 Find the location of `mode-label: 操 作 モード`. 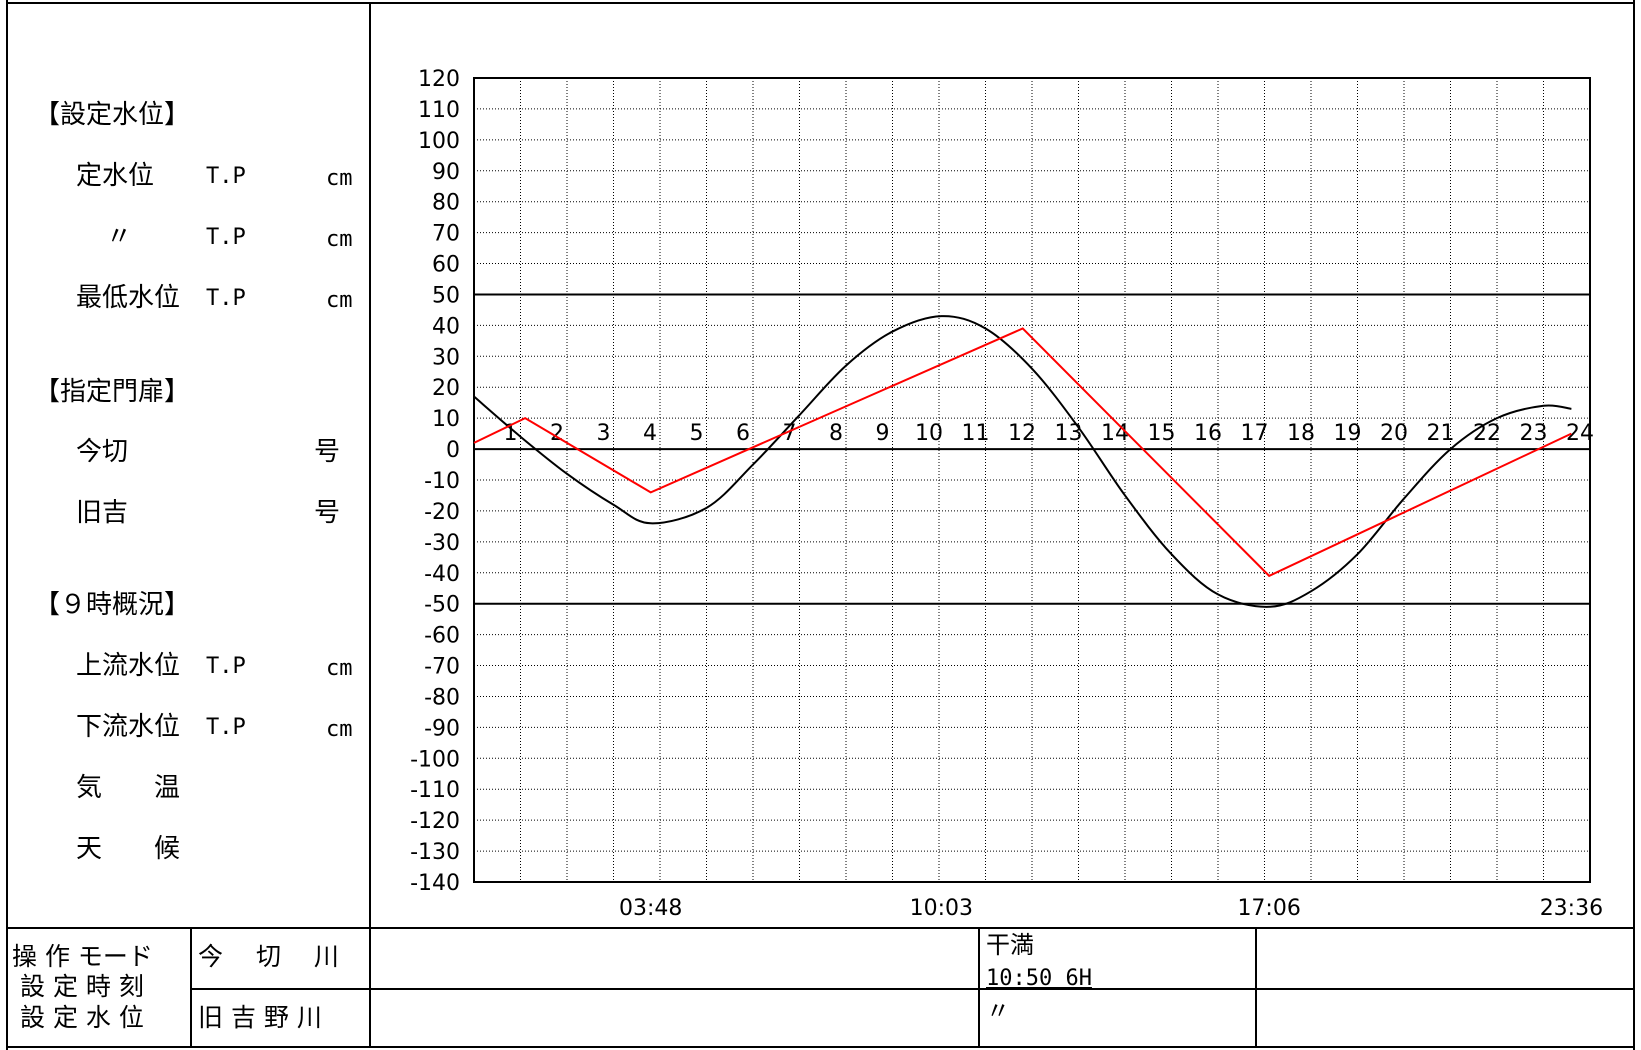

mode-label: 操 作 モード is located at coordinates (82, 956).